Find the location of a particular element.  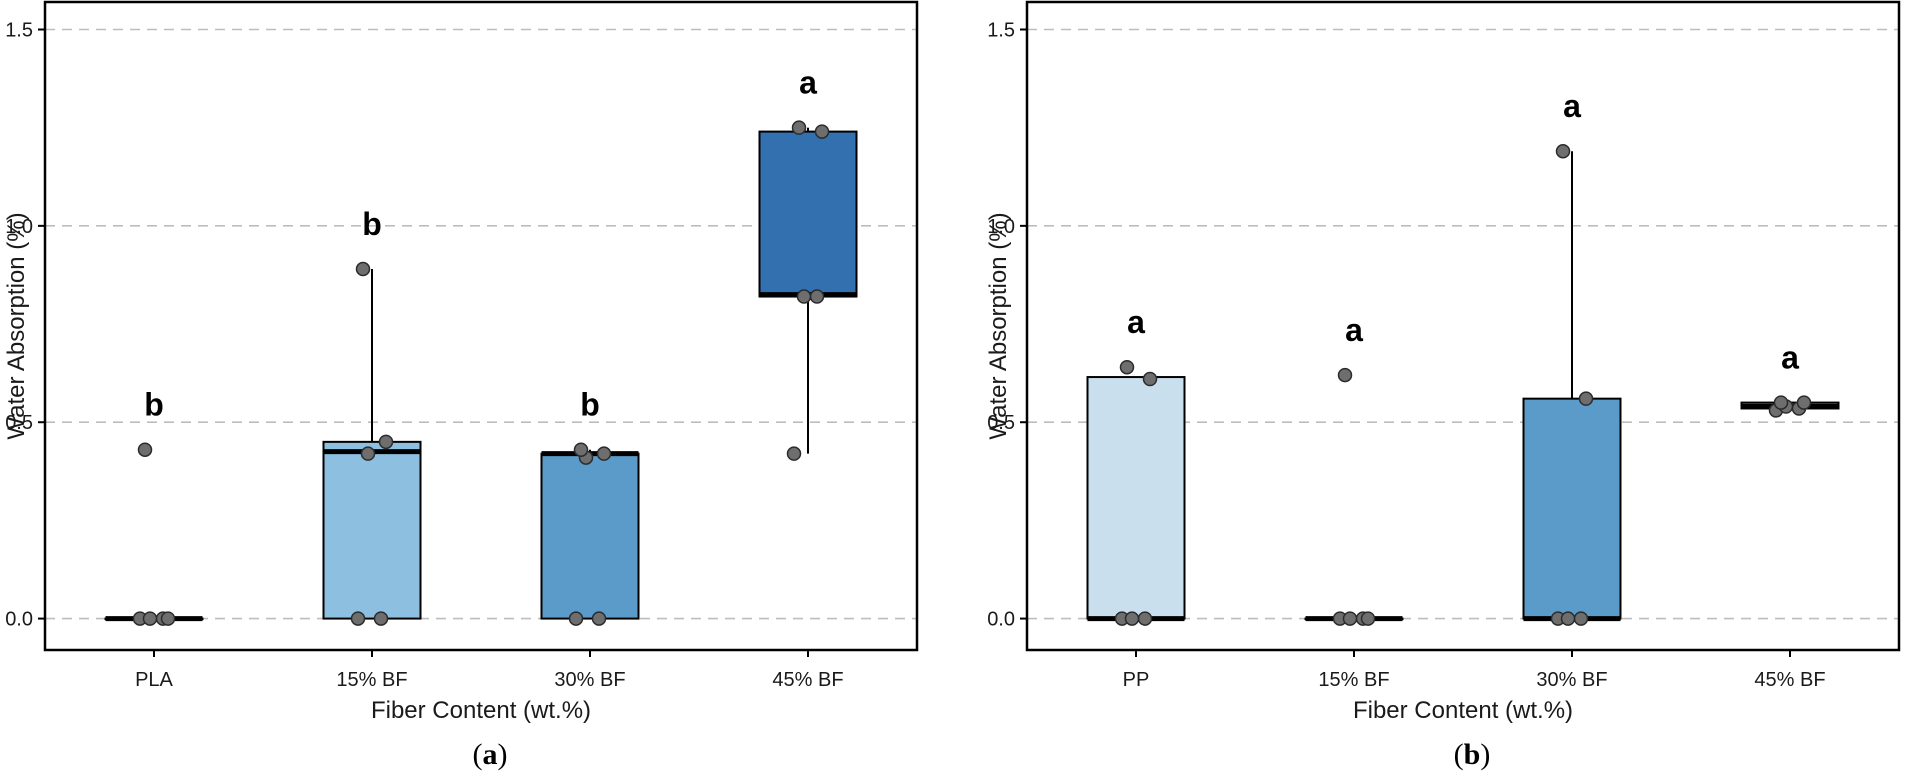

x-tick-label: PP is located at coordinates (1136, 680).